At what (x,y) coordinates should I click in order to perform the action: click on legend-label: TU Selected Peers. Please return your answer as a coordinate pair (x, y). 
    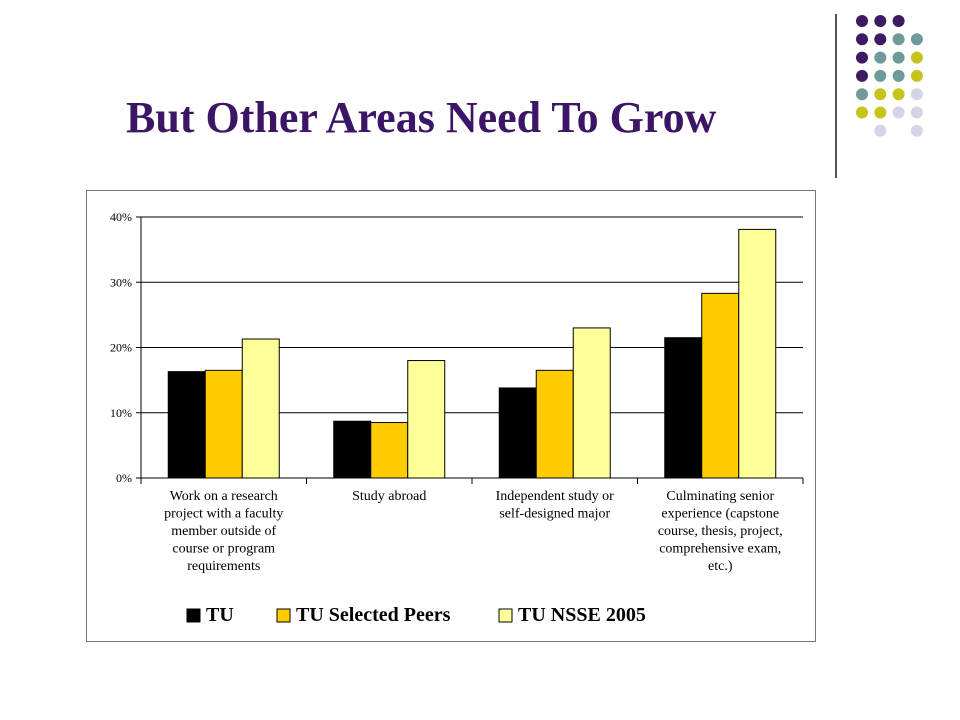
    Looking at the image, I should click on (373, 615).